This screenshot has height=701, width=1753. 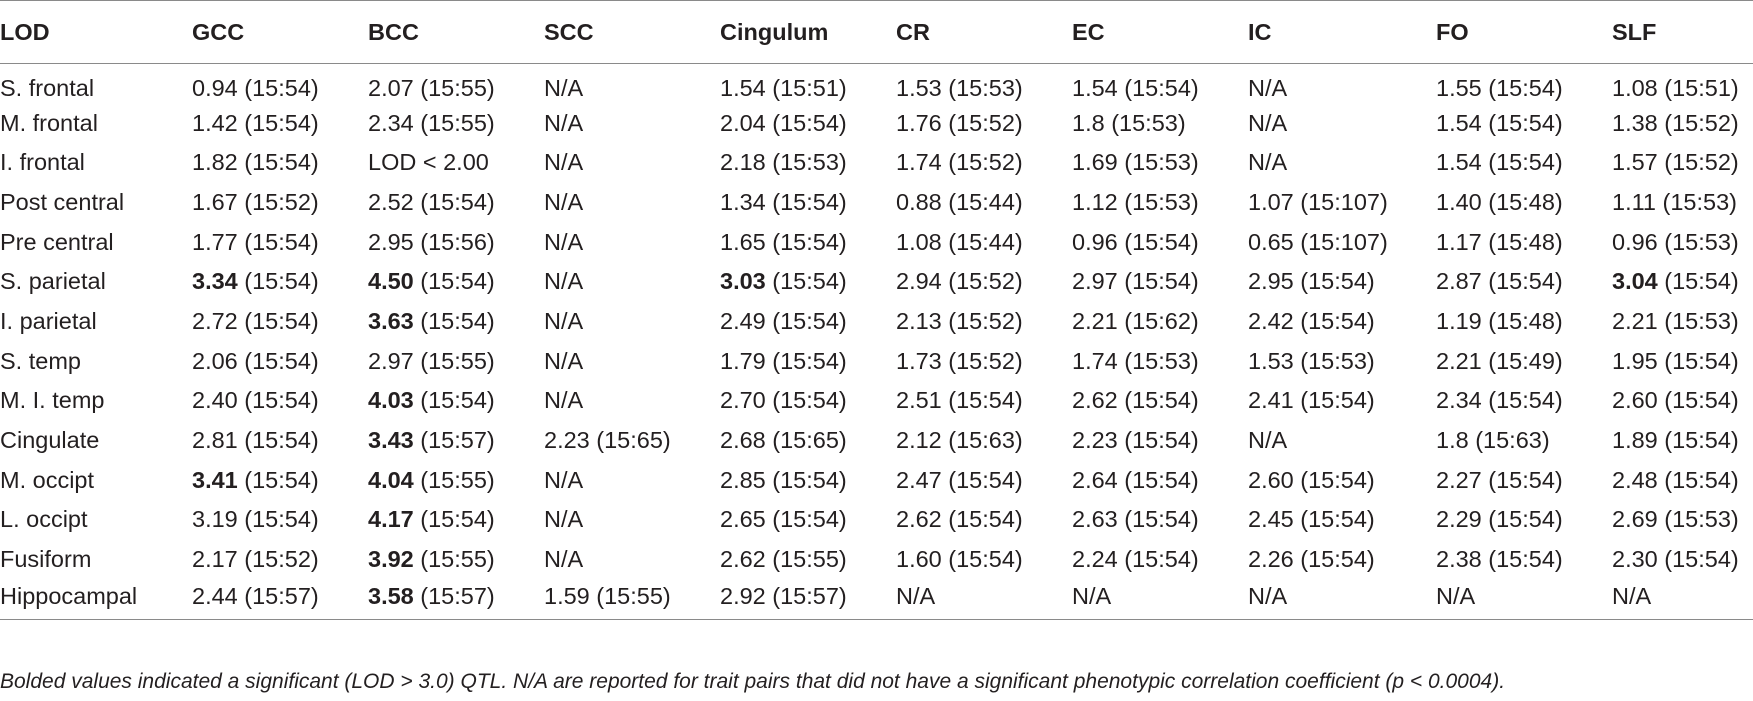 What do you see at coordinates (743, 519) in the screenshot?
I see `lod-value: 2.65` at bounding box center [743, 519].